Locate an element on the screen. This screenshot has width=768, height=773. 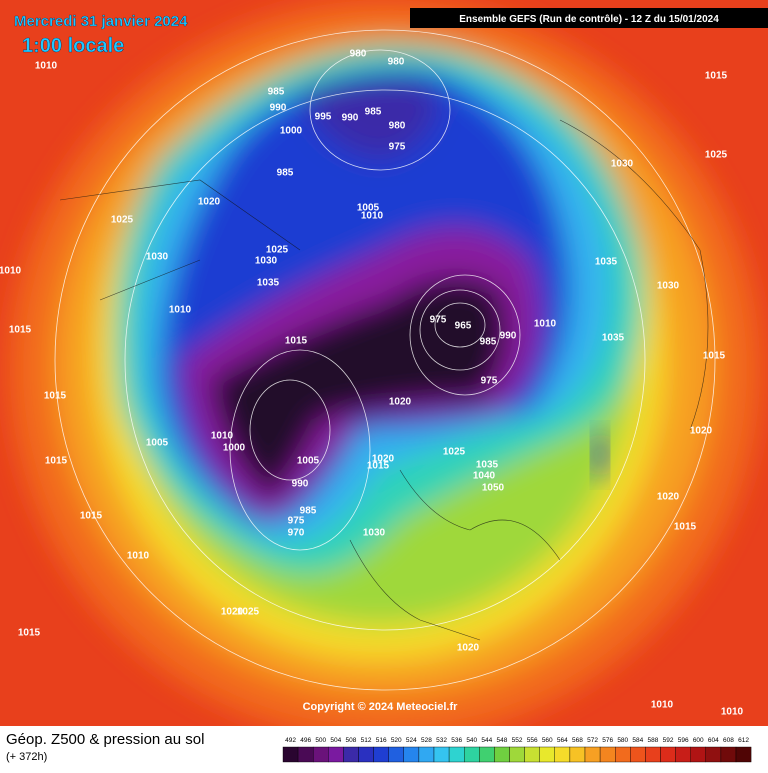
scale-label: 612 is located at coordinates (743, 740).